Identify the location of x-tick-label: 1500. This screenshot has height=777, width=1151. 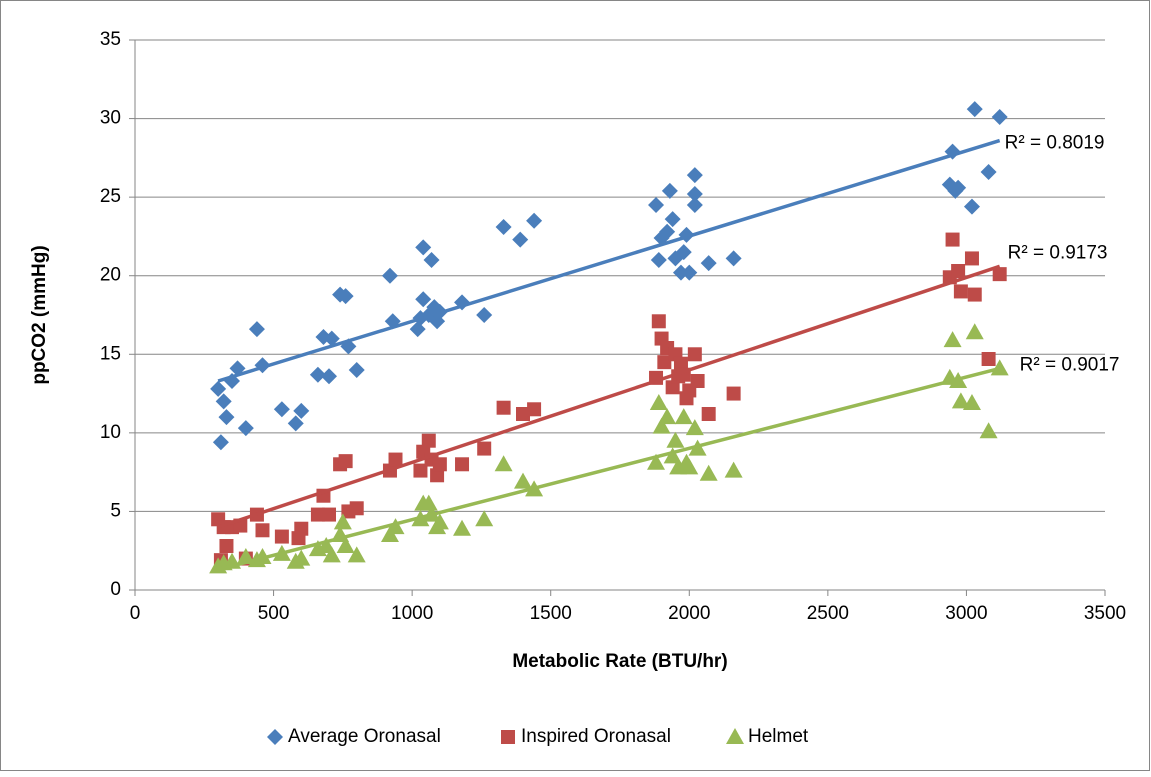
(551, 613).